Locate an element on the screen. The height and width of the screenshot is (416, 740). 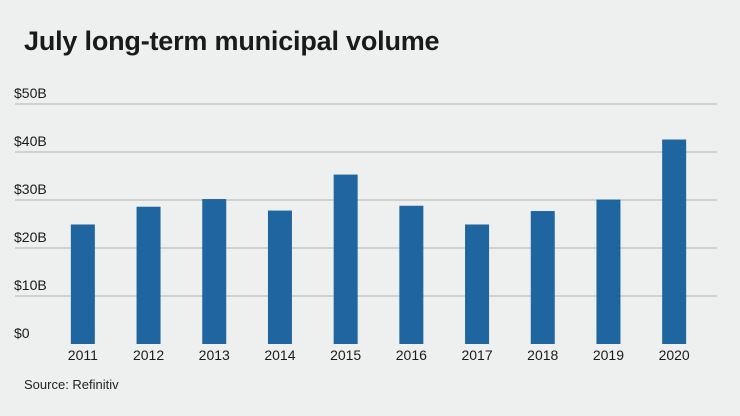
chart-title: July long-term municipal volume is located at coordinates (232, 41).